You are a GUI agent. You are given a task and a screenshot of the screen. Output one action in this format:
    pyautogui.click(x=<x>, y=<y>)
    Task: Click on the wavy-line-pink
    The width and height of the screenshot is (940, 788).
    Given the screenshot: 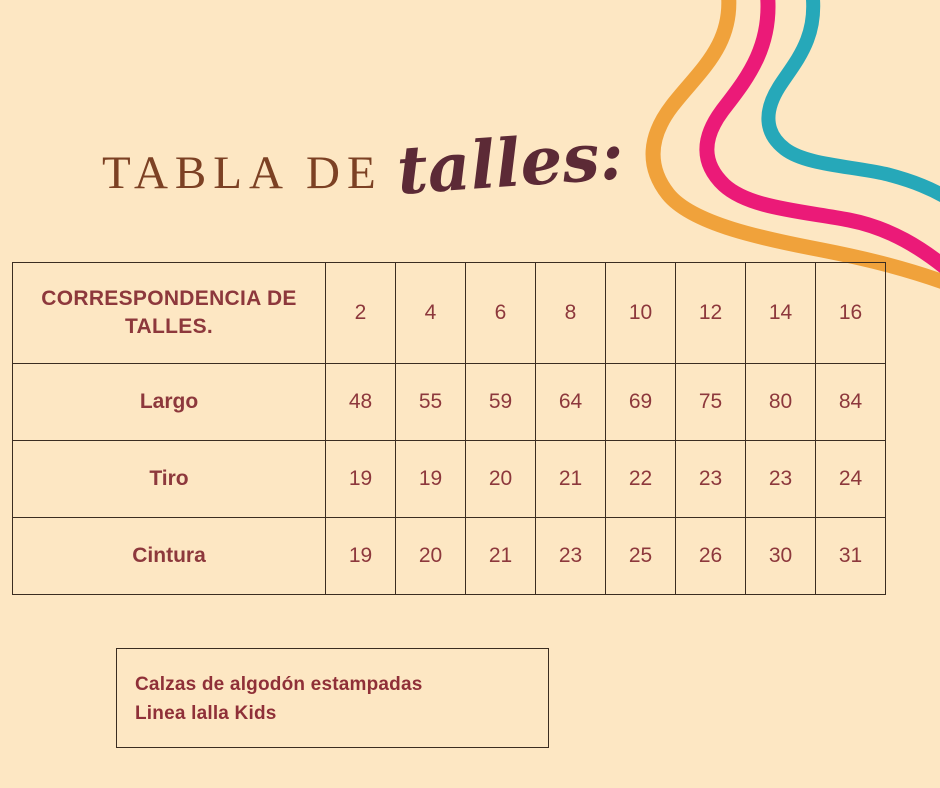 What is the action you would take?
    pyautogui.click(x=819, y=136)
    